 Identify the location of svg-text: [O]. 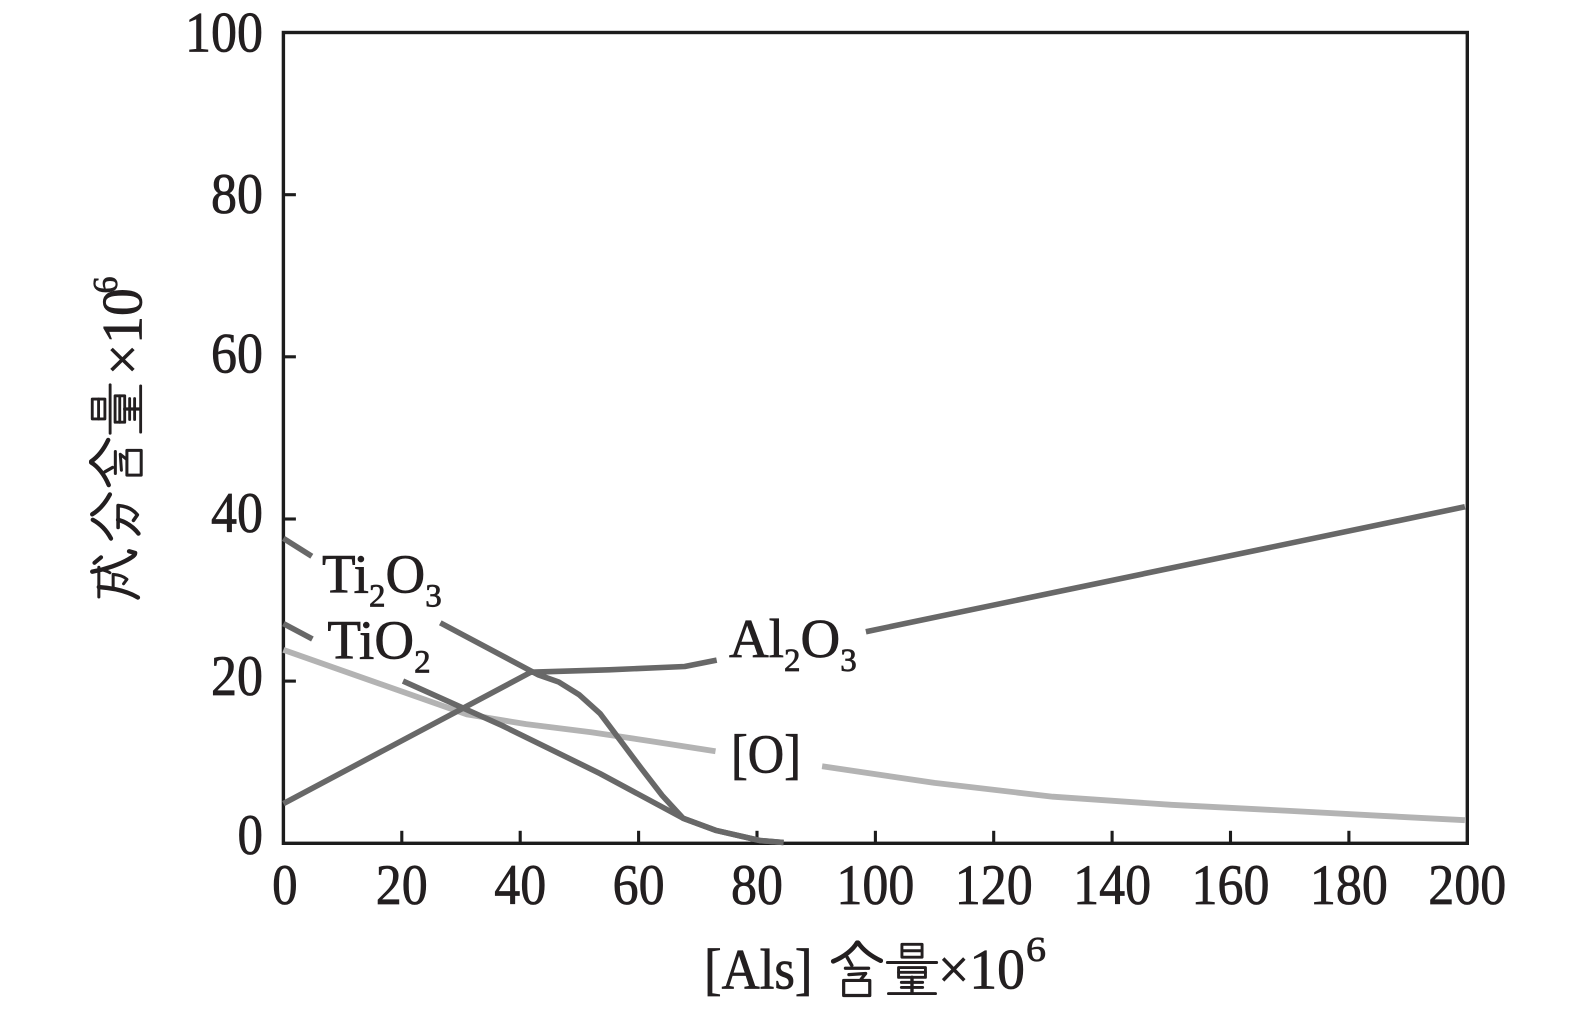
(766, 753).